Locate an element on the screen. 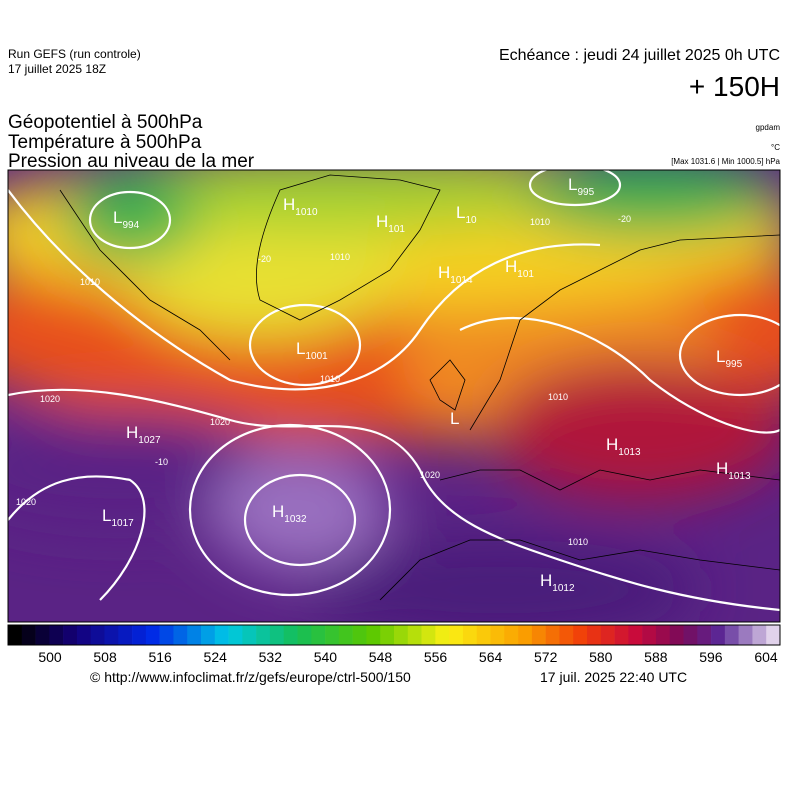 The height and width of the screenshot is (789, 788). title: Géopotentiel à 500hPa is located at coordinates (105, 122).